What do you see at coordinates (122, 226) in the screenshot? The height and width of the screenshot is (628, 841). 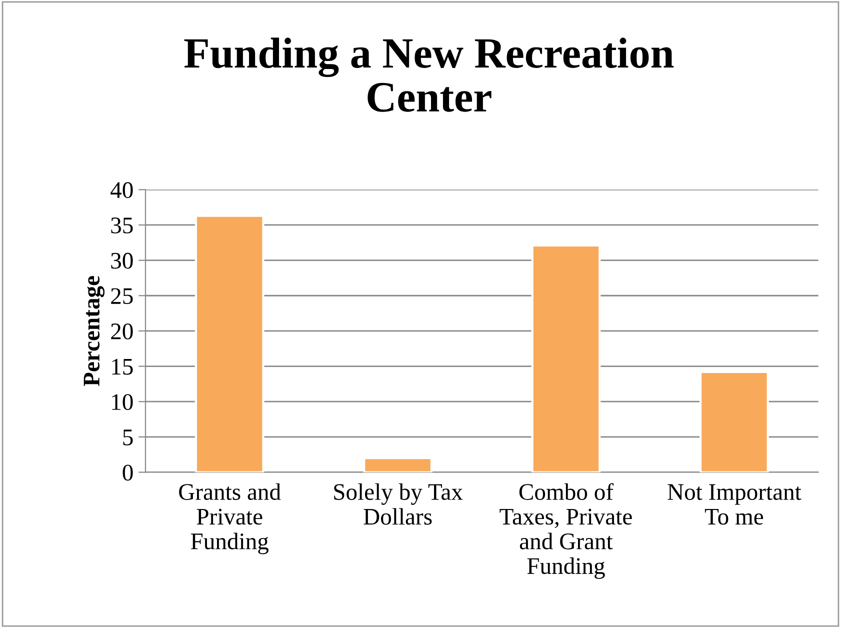 I see `y-tick-label: 35` at bounding box center [122, 226].